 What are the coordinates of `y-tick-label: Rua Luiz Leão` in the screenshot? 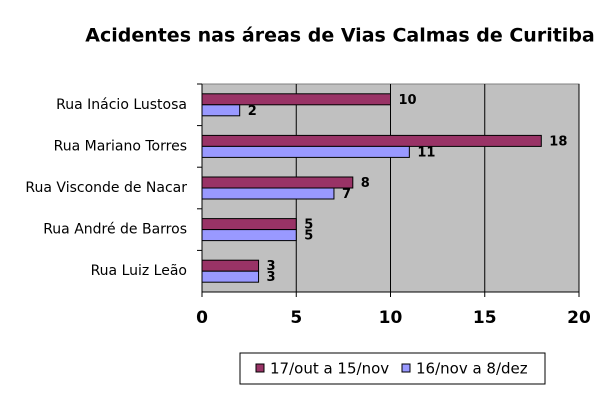 It's located at (139, 271).